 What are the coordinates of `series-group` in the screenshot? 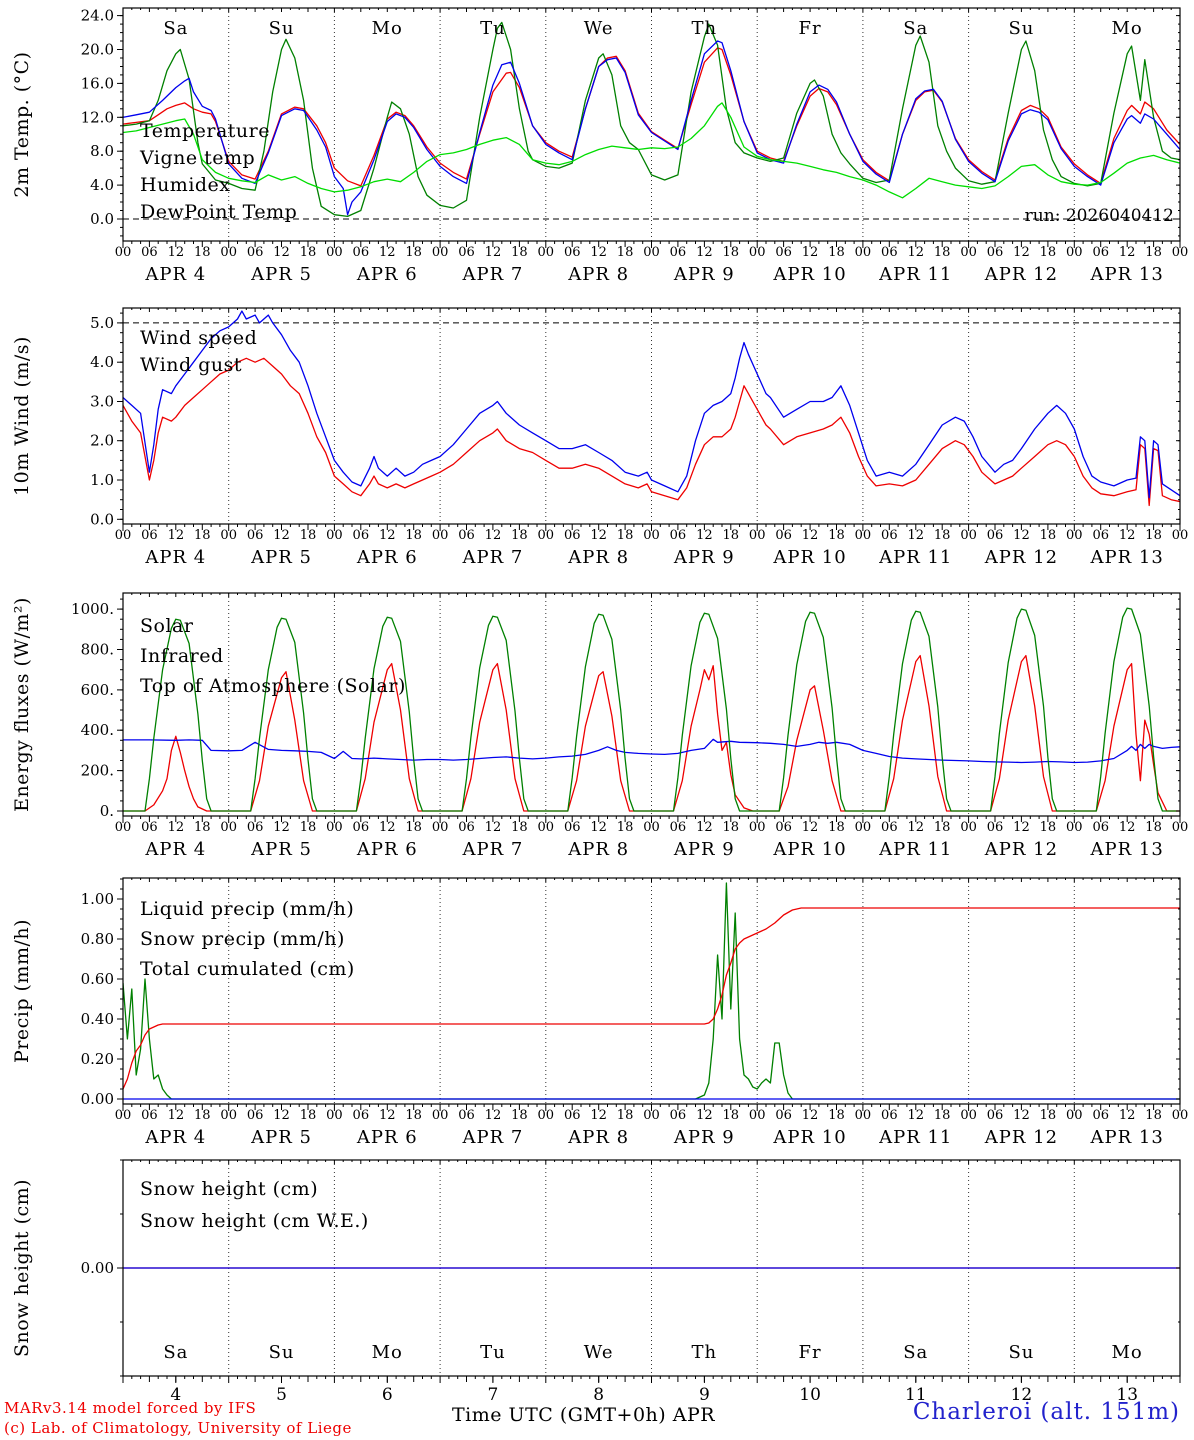 It's located at (651, 991).